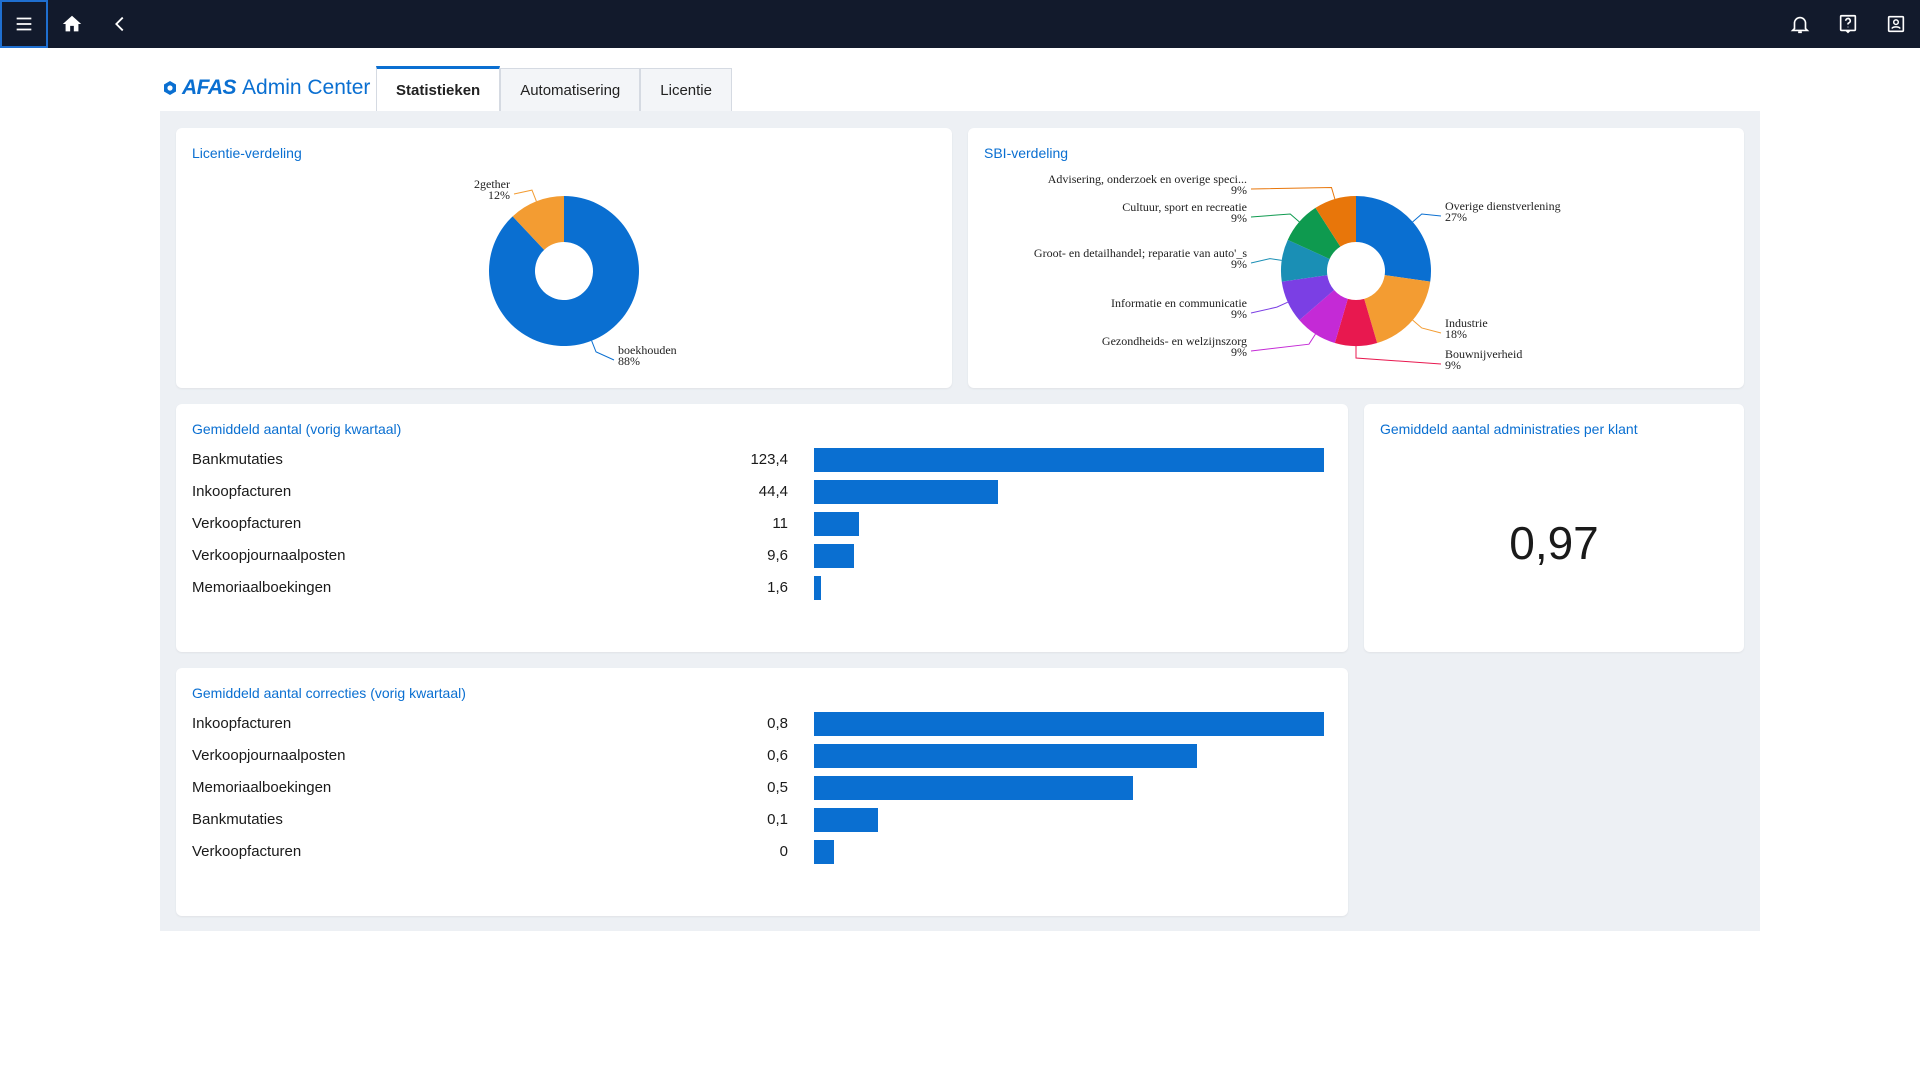 The width and height of the screenshot is (1920, 1080). I want to click on bell-icon, so click(1800, 25).